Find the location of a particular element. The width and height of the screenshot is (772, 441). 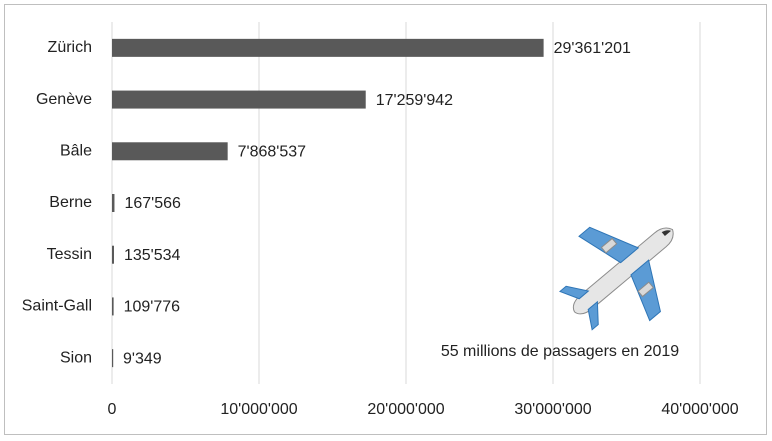

airplane-icon is located at coordinates (616, 278).